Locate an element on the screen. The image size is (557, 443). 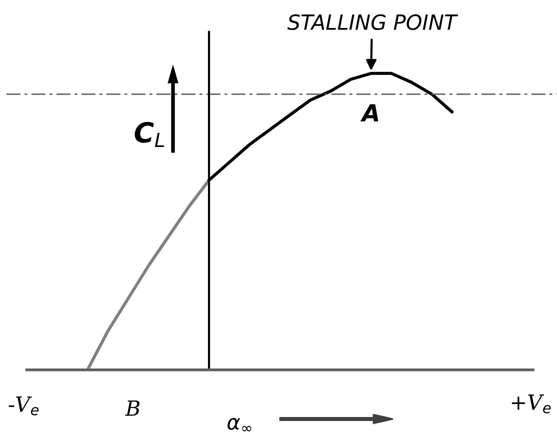
y-axis-title: C$_{L}$ is located at coordinates (149, 135).